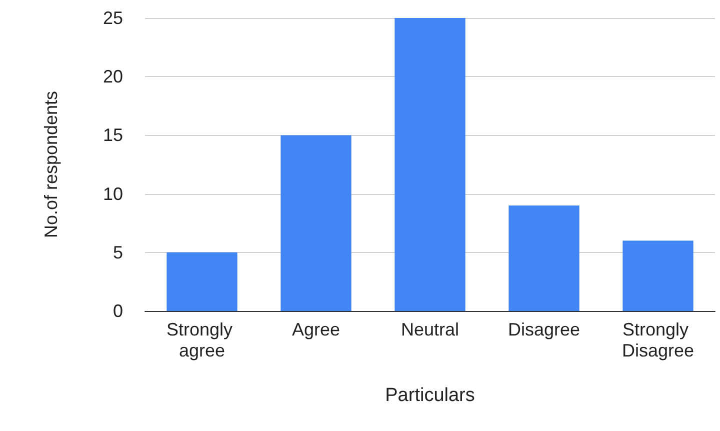  What do you see at coordinates (430, 395) in the screenshot?
I see `x-axis-title: Particulars` at bounding box center [430, 395].